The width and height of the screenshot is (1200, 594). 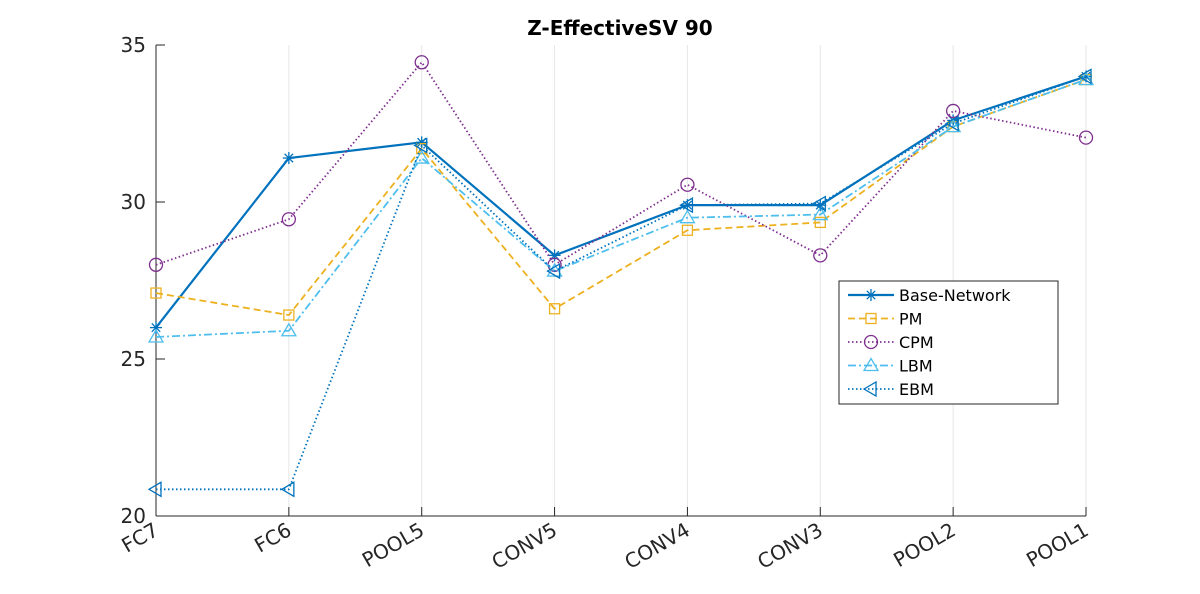 What do you see at coordinates (924, 545) in the screenshot?
I see `x-tick-label: POOL2` at bounding box center [924, 545].